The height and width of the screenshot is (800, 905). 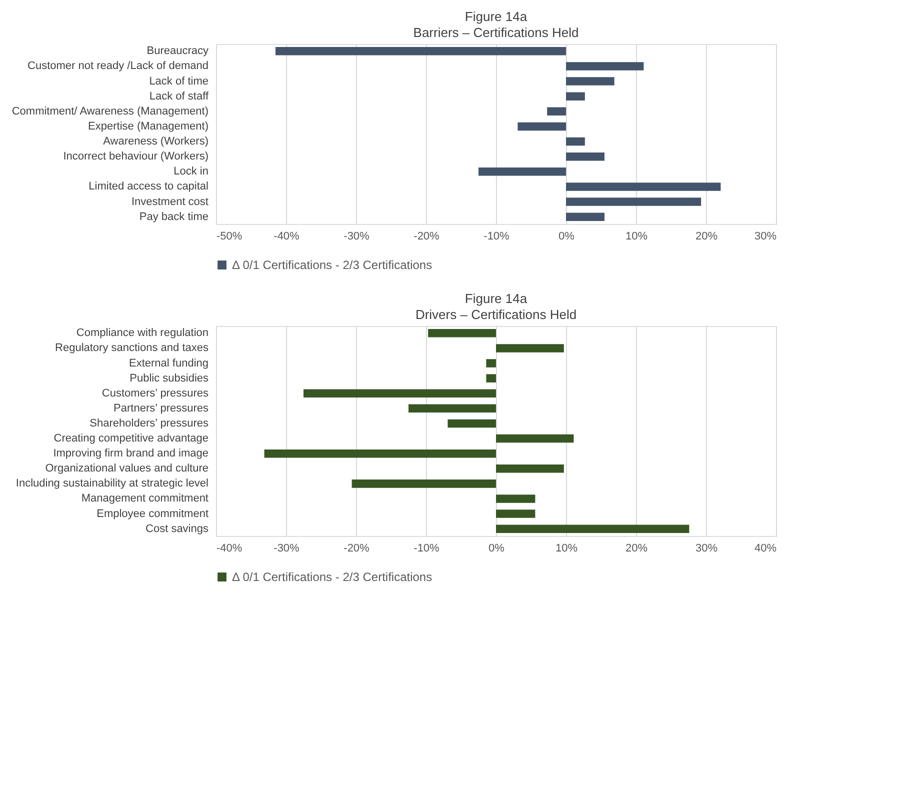 I want to click on y-tick-label: Expertise (Management), so click(x=148, y=126).